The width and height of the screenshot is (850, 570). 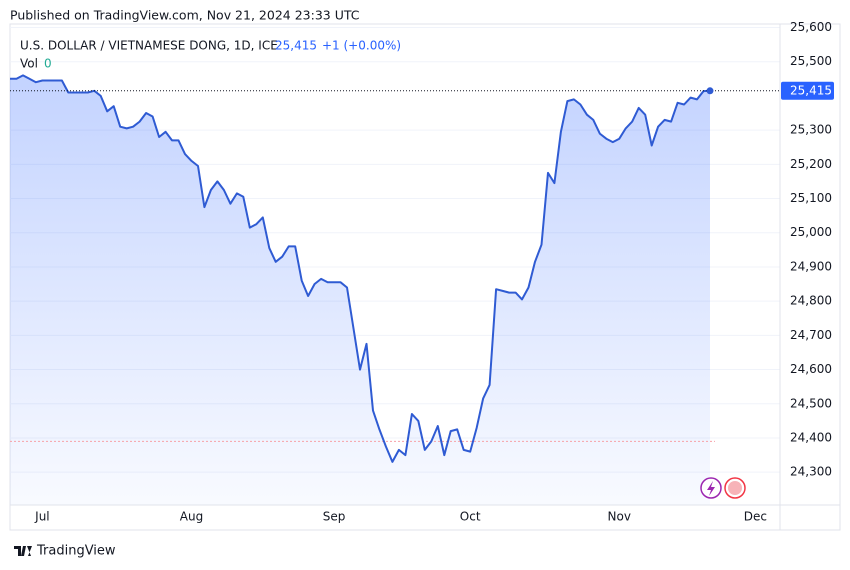 What do you see at coordinates (811, 437) in the screenshot?
I see `y-tick-label: 24,400` at bounding box center [811, 437].